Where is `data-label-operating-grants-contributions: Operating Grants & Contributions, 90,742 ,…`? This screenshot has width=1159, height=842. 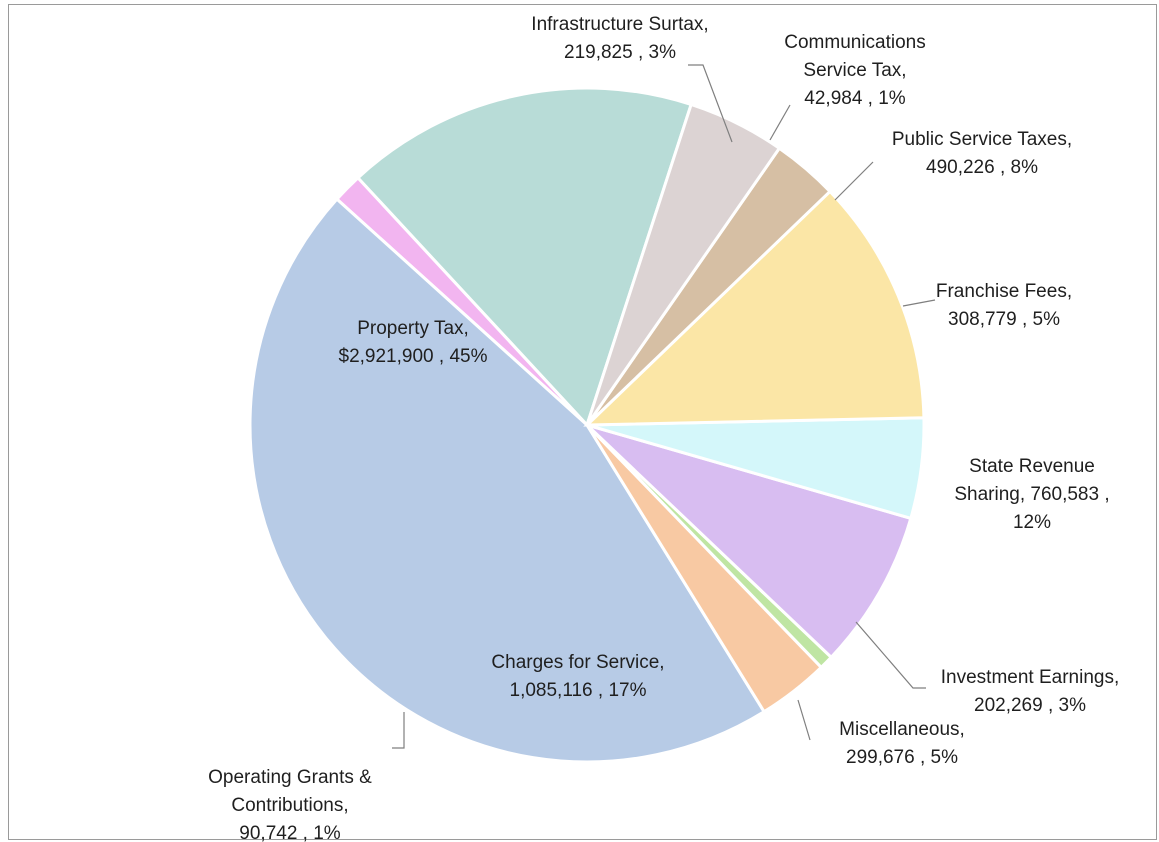 data-label-operating-grants-contributions: Operating Grants & Contributions, 90,742 ,… is located at coordinates (290, 804).